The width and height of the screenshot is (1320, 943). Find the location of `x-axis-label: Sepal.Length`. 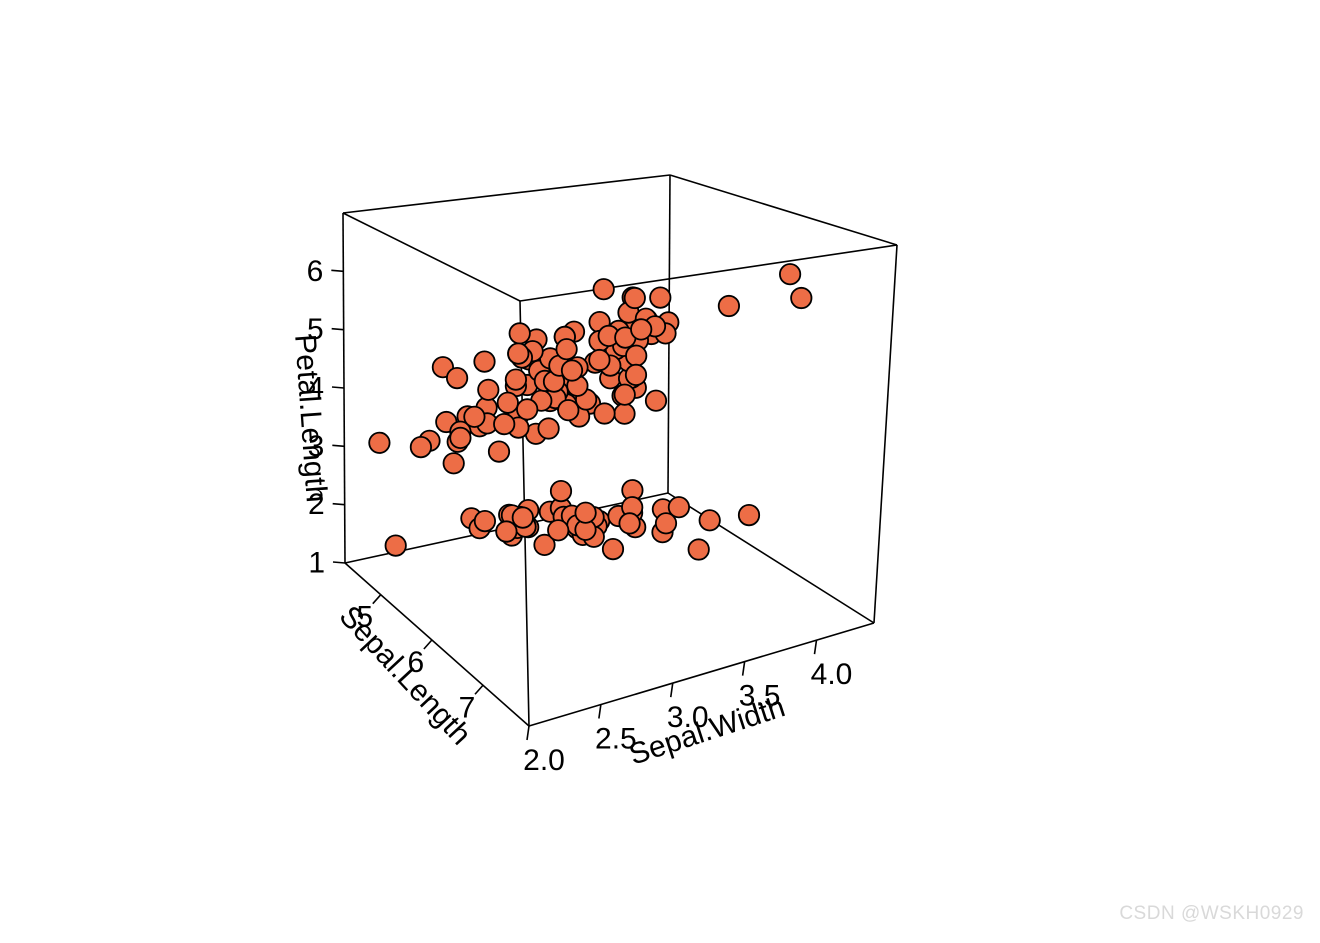

x-axis-label: Sepal.Length is located at coordinates (405, 676).